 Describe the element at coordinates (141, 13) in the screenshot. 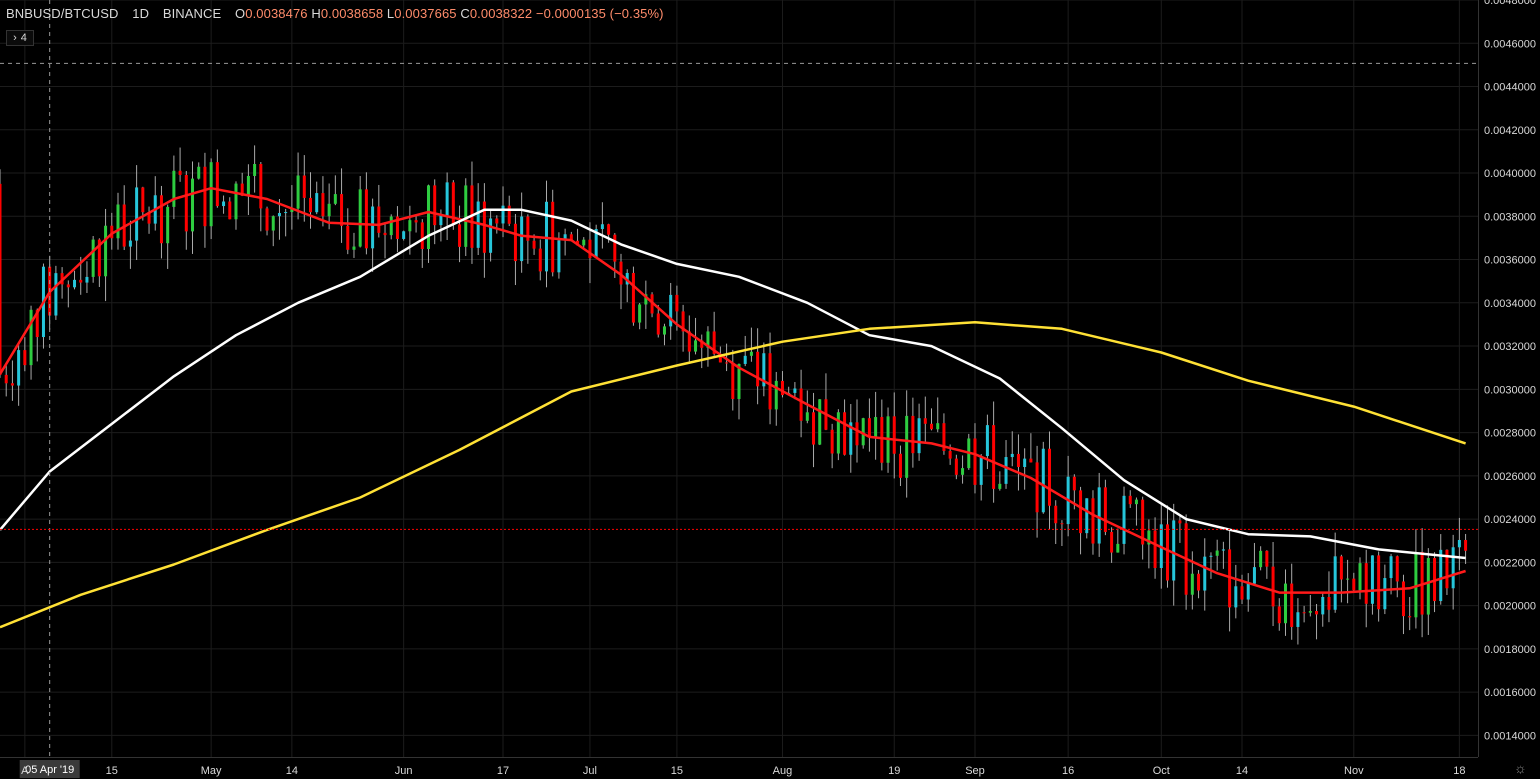

I see `interval-label: 1D` at that location.